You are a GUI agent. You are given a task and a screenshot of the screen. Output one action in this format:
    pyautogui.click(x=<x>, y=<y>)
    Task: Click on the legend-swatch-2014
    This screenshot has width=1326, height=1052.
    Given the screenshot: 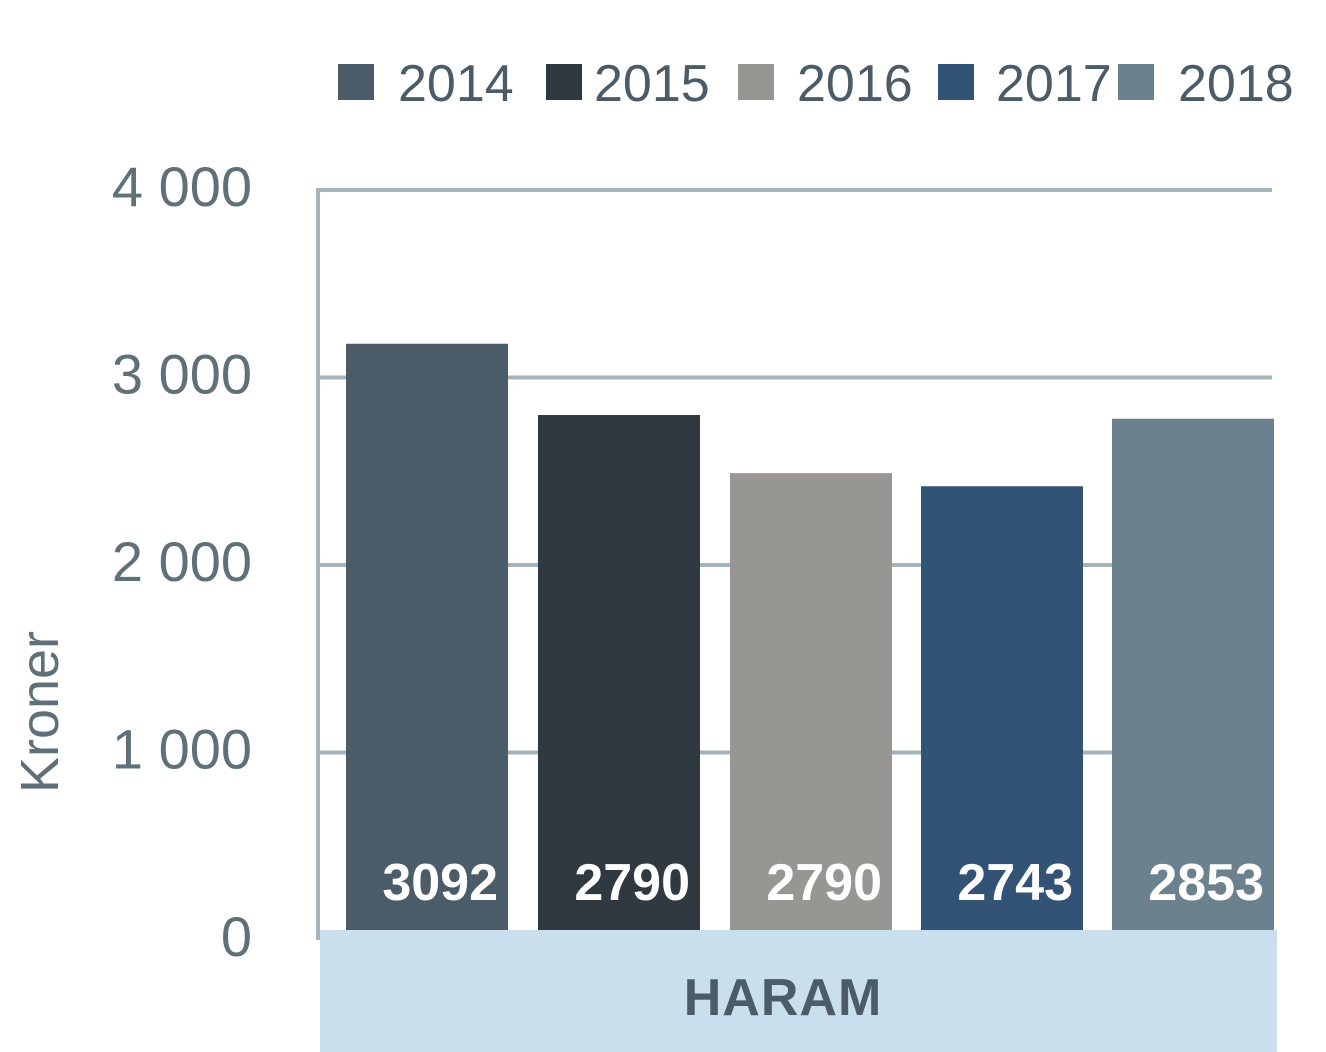 What is the action you would take?
    pyautogui.click(x=356, y=82)
    